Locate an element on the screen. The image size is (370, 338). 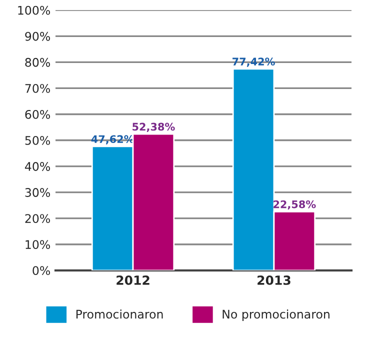
y-tick-label: 0% is located at coordinates (41, 271).